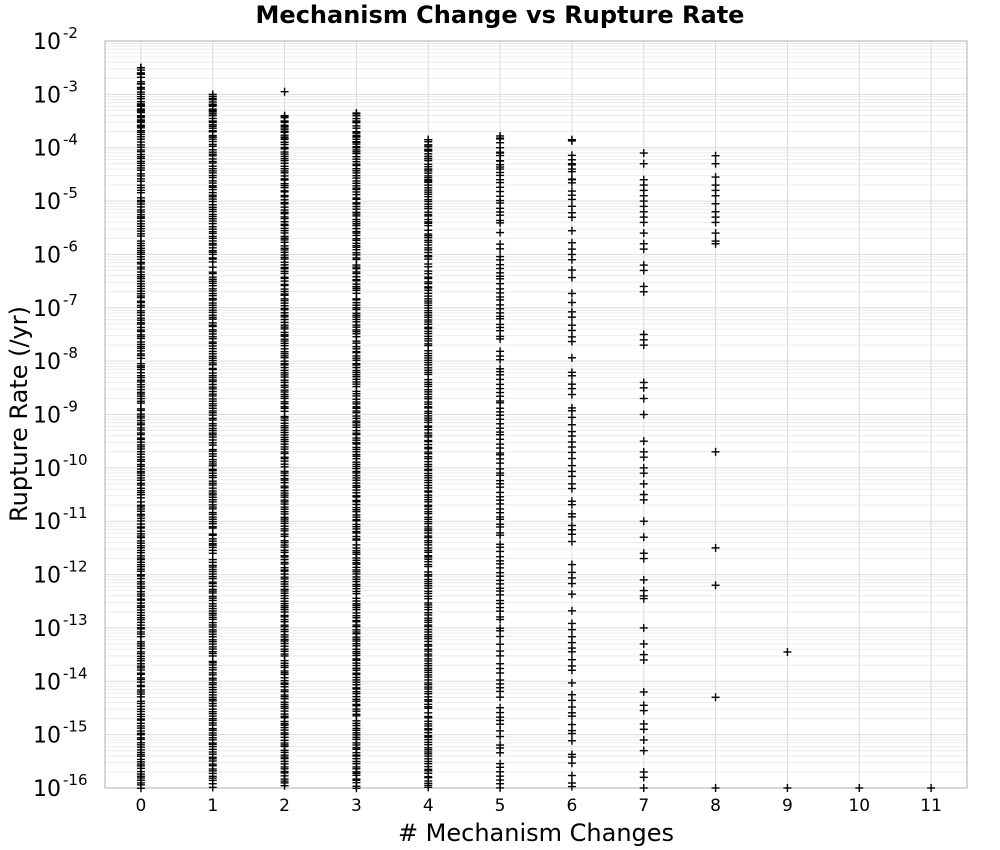  I want to click on y-tick-exponent: -7, so click(70, 300).